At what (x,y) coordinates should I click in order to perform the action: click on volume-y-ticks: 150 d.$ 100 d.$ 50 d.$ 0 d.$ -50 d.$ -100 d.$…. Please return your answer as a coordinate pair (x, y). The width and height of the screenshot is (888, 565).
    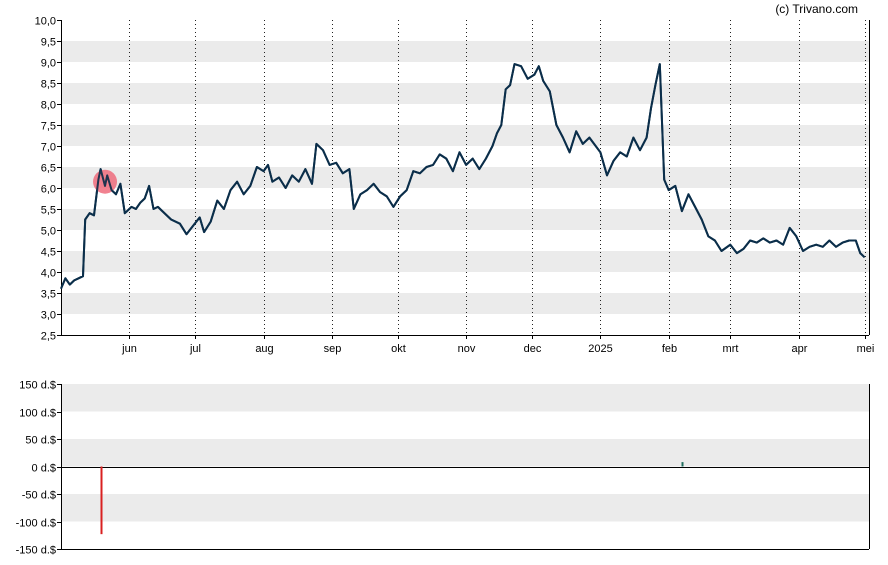
    Looking at the image, I should click on (38, 468).